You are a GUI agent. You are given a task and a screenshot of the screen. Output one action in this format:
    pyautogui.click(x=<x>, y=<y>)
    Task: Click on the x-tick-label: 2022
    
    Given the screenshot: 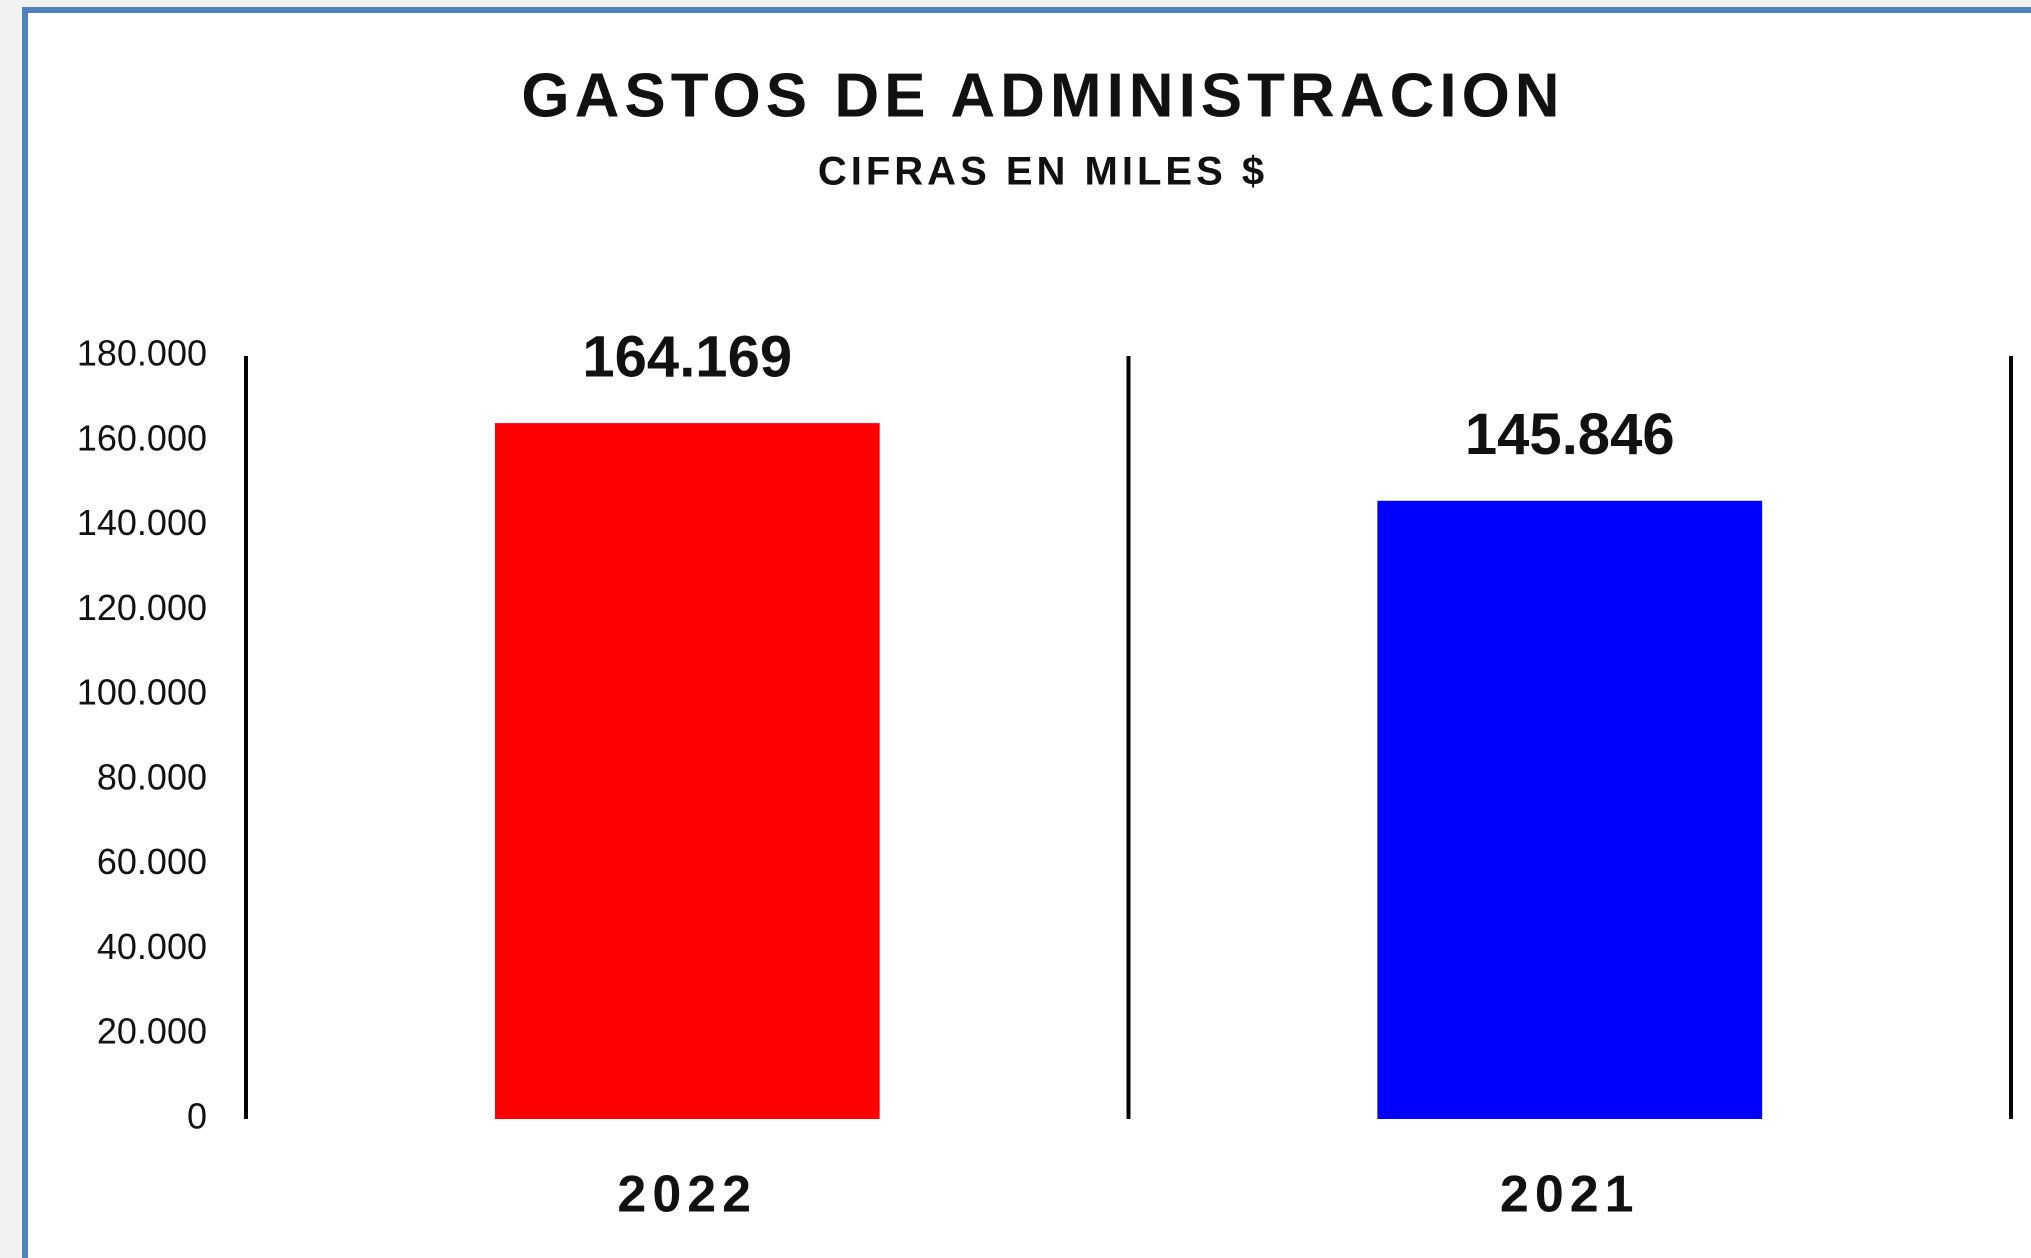 What is the action you would take?
    pyautogui.click(x=687, y=1195)
    